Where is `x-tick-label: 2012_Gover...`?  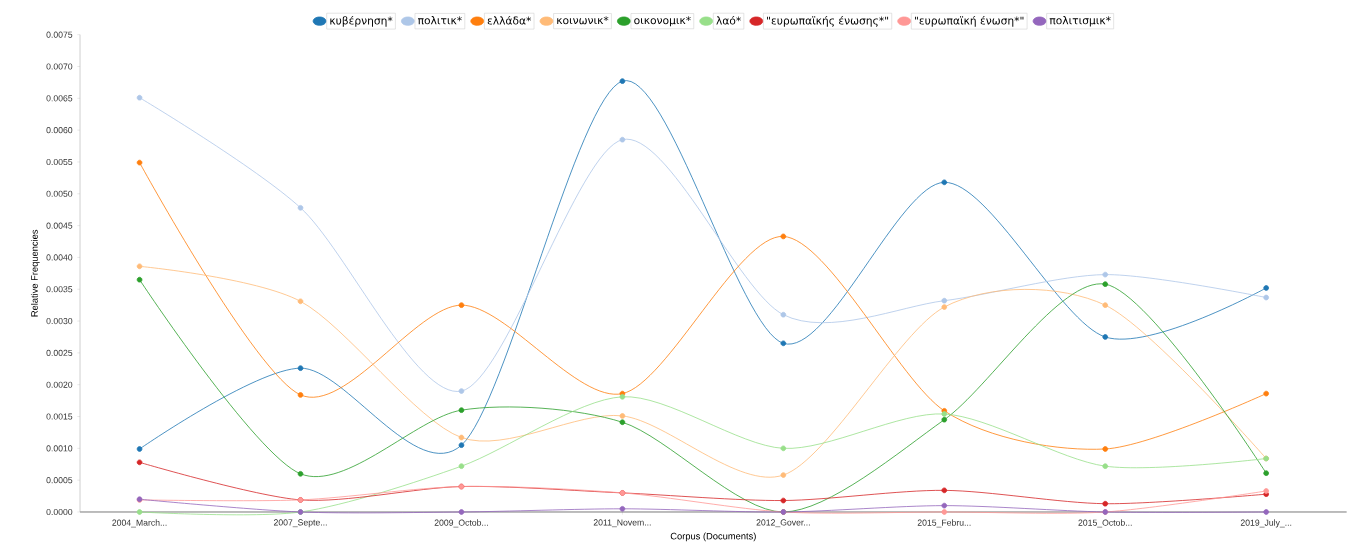
x-tick-label: 2012_Gover... is located at coordinates (783, 523).